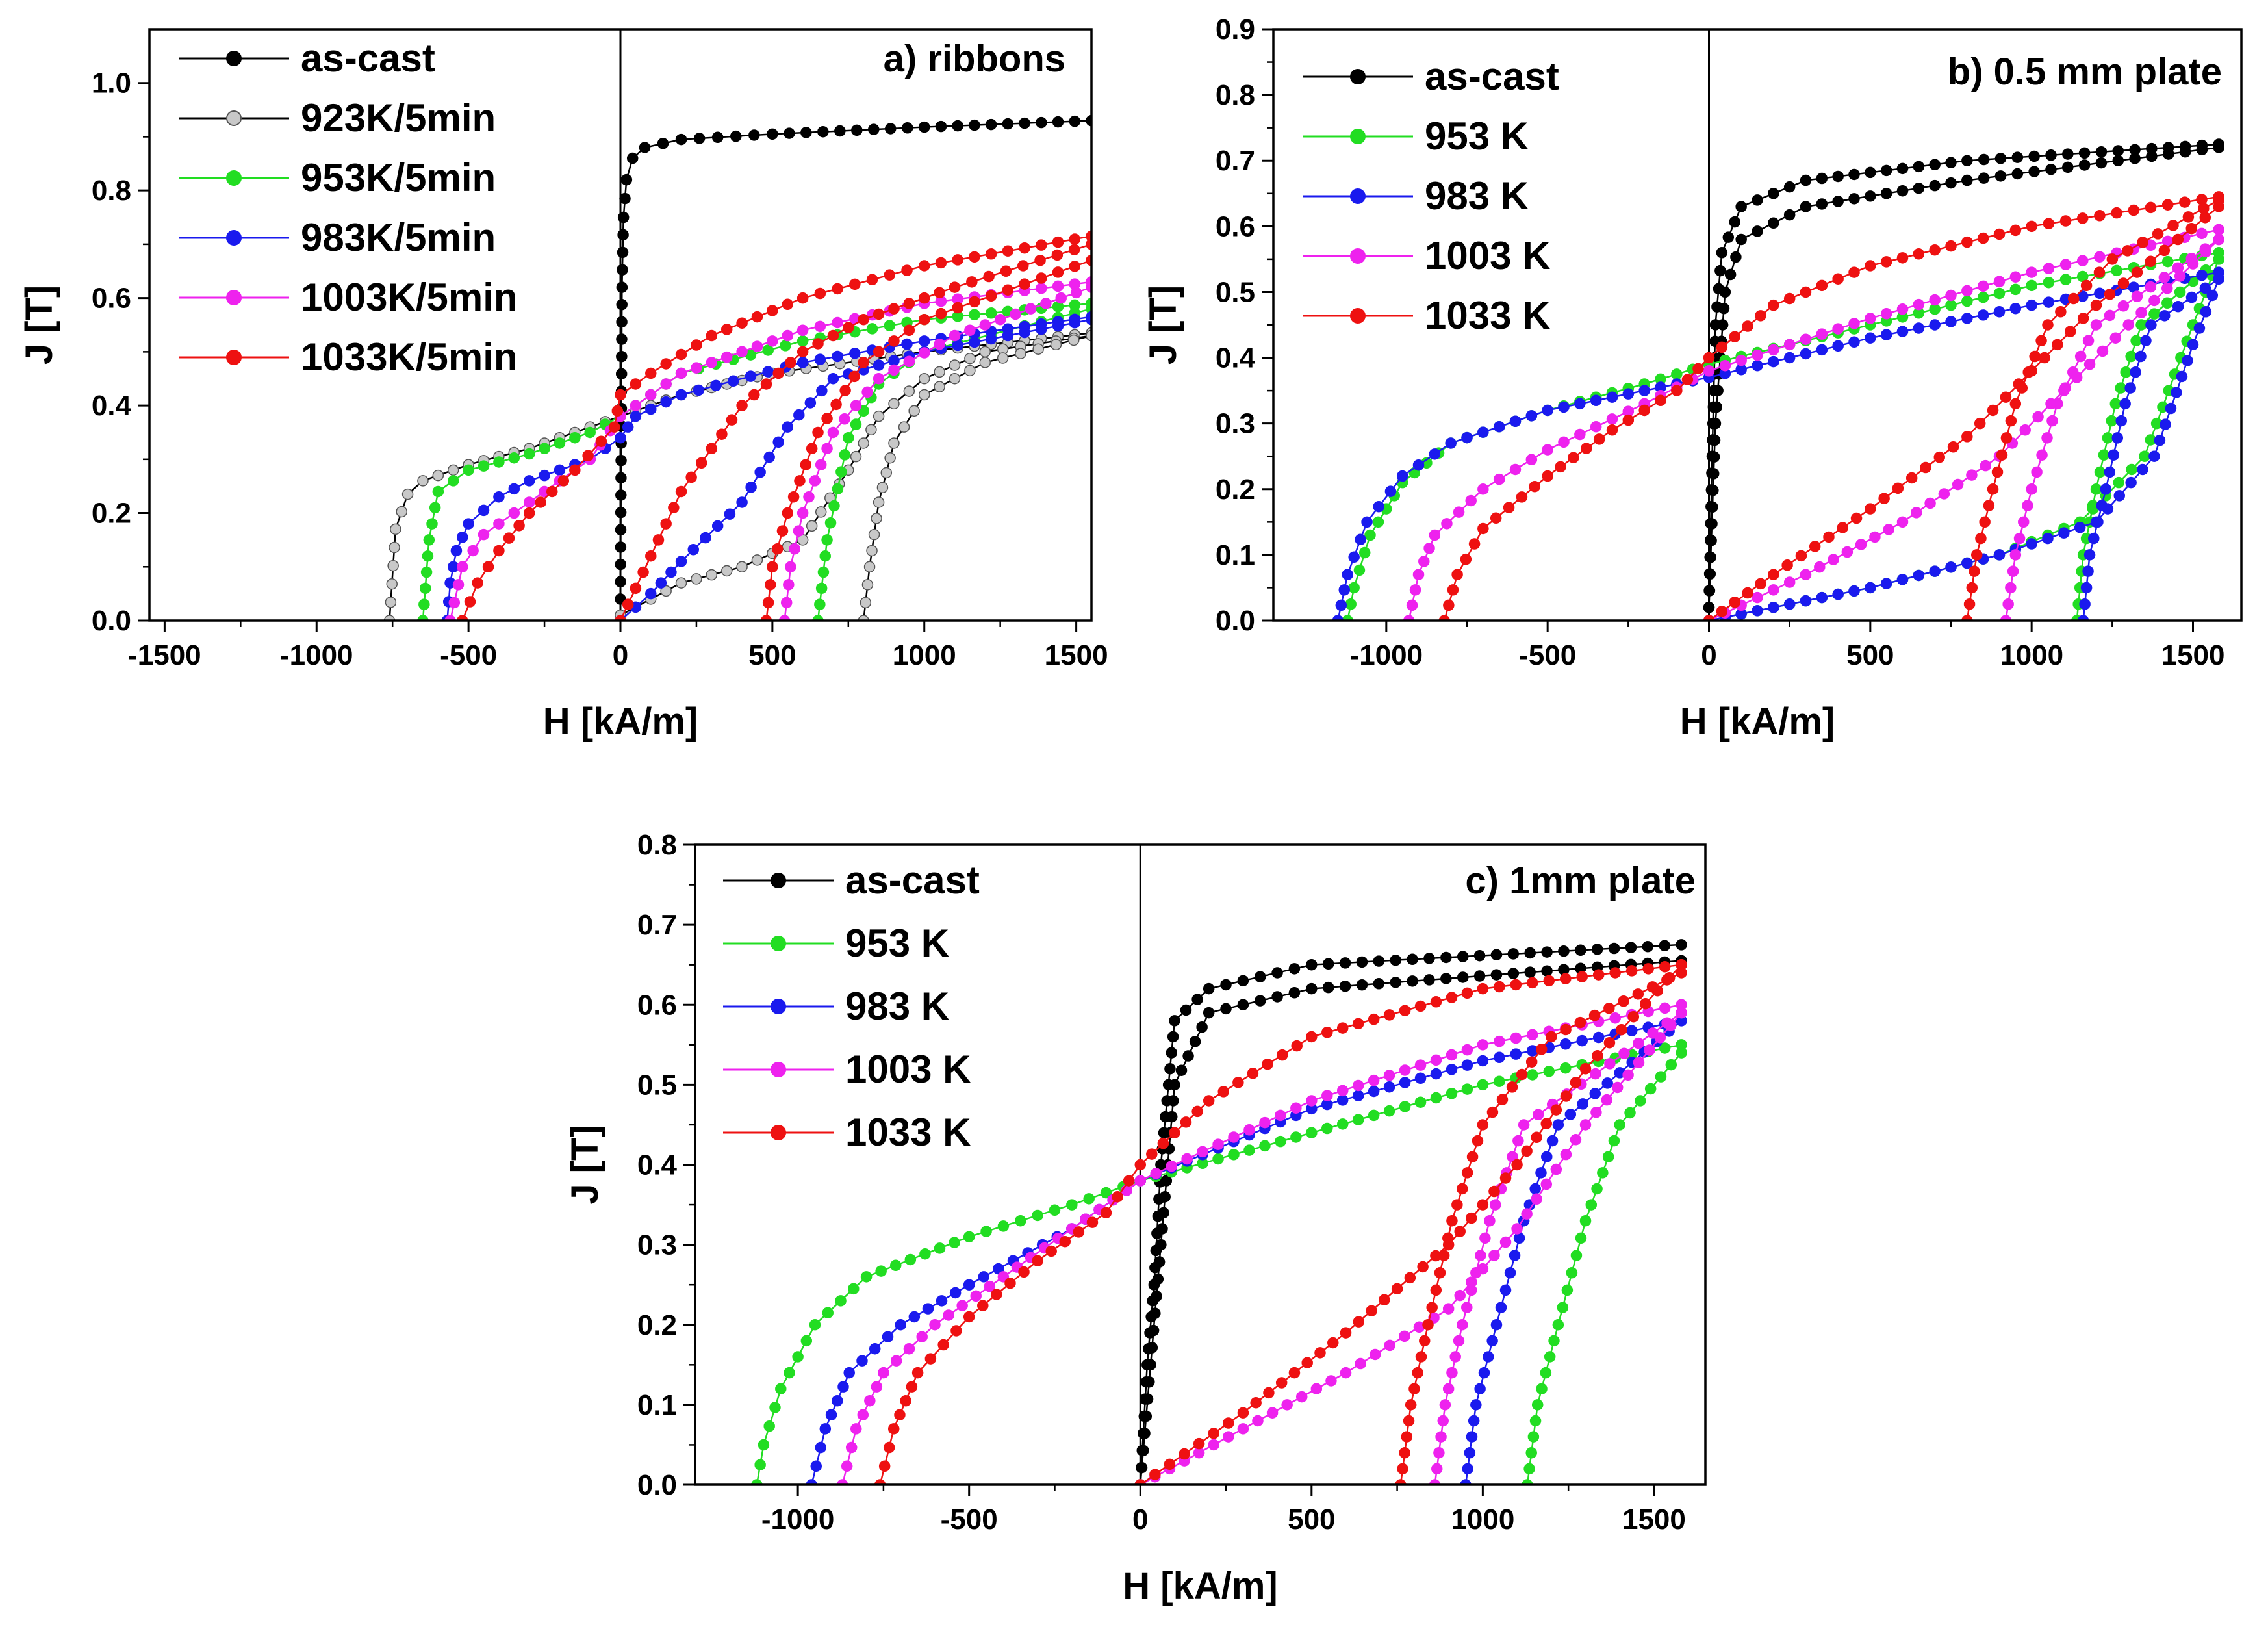 The width and height of the screenshot is (2268, 1631). I want to click on legend-label: 923K/5min, so click(398, 118).